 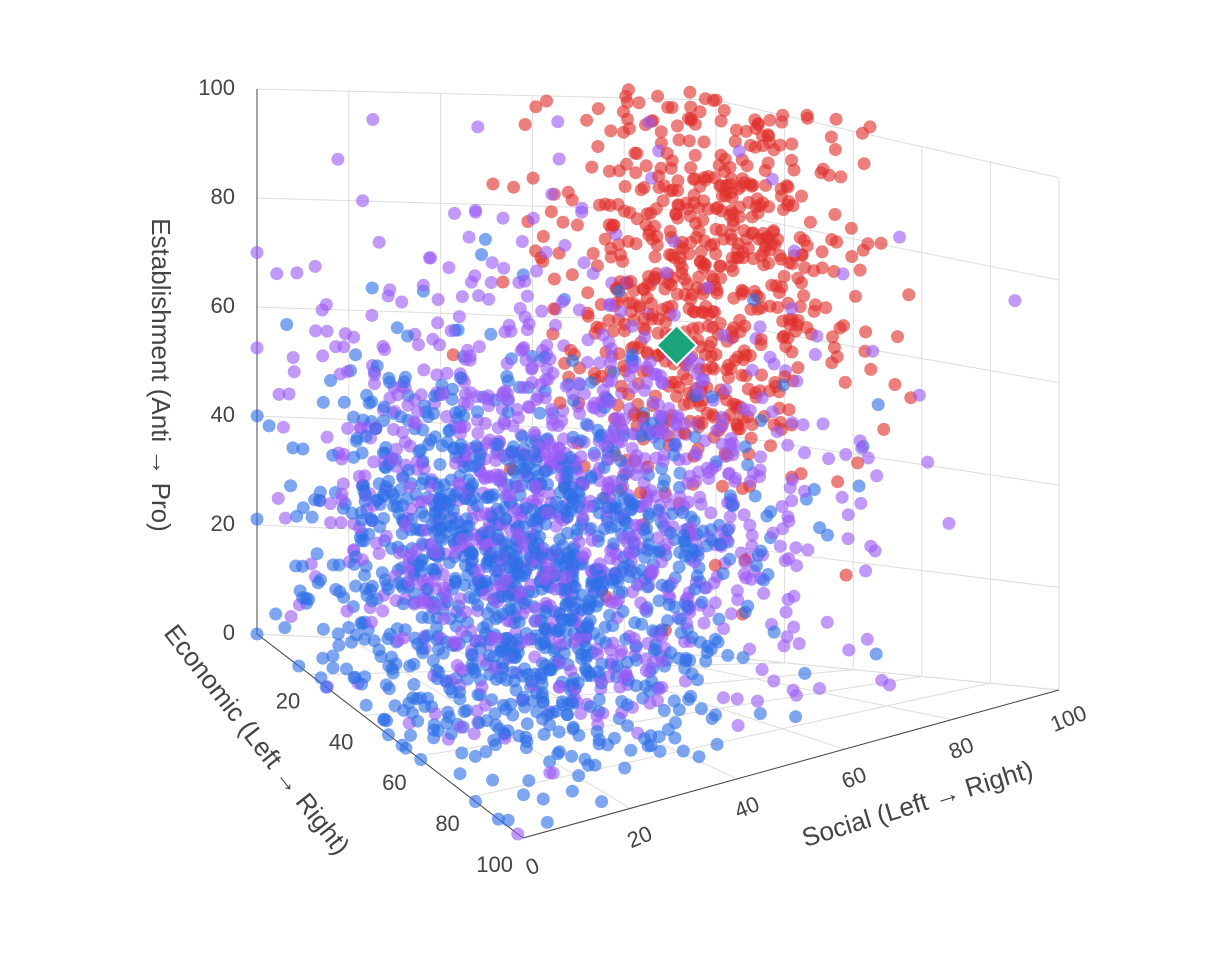 What do you see at coordinates (223, 523) in the screenshot?
I see `z-tick-label: 20` at bounding box center [223, 523].